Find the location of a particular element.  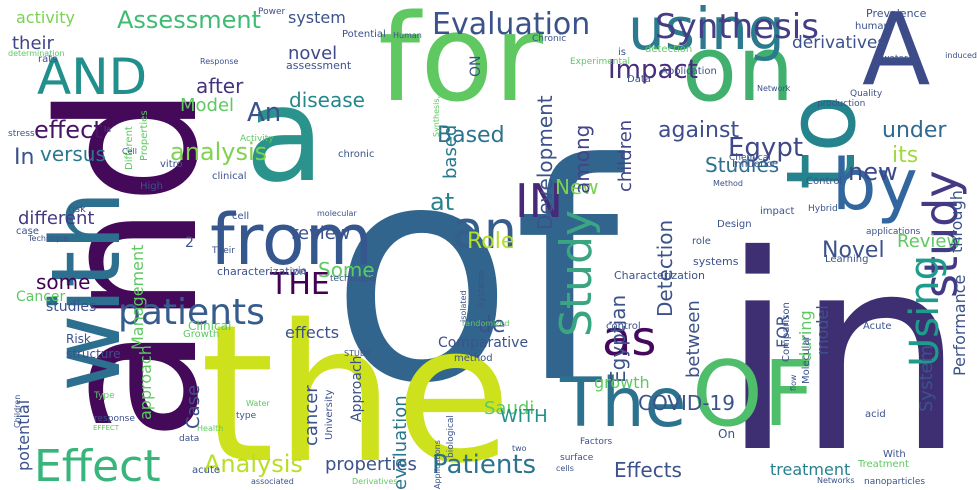

word-its: its is located at coordinates (905, 155).